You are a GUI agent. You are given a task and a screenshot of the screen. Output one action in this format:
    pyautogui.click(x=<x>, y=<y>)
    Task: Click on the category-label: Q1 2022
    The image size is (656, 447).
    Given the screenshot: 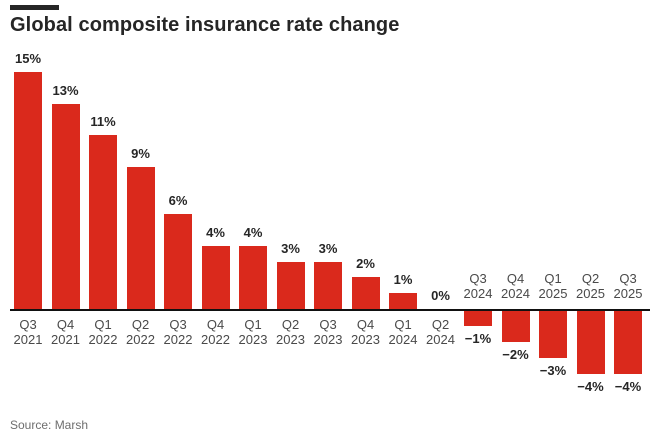 What is the action you would take?
    pyautogui.click(x=103, y=332)
    